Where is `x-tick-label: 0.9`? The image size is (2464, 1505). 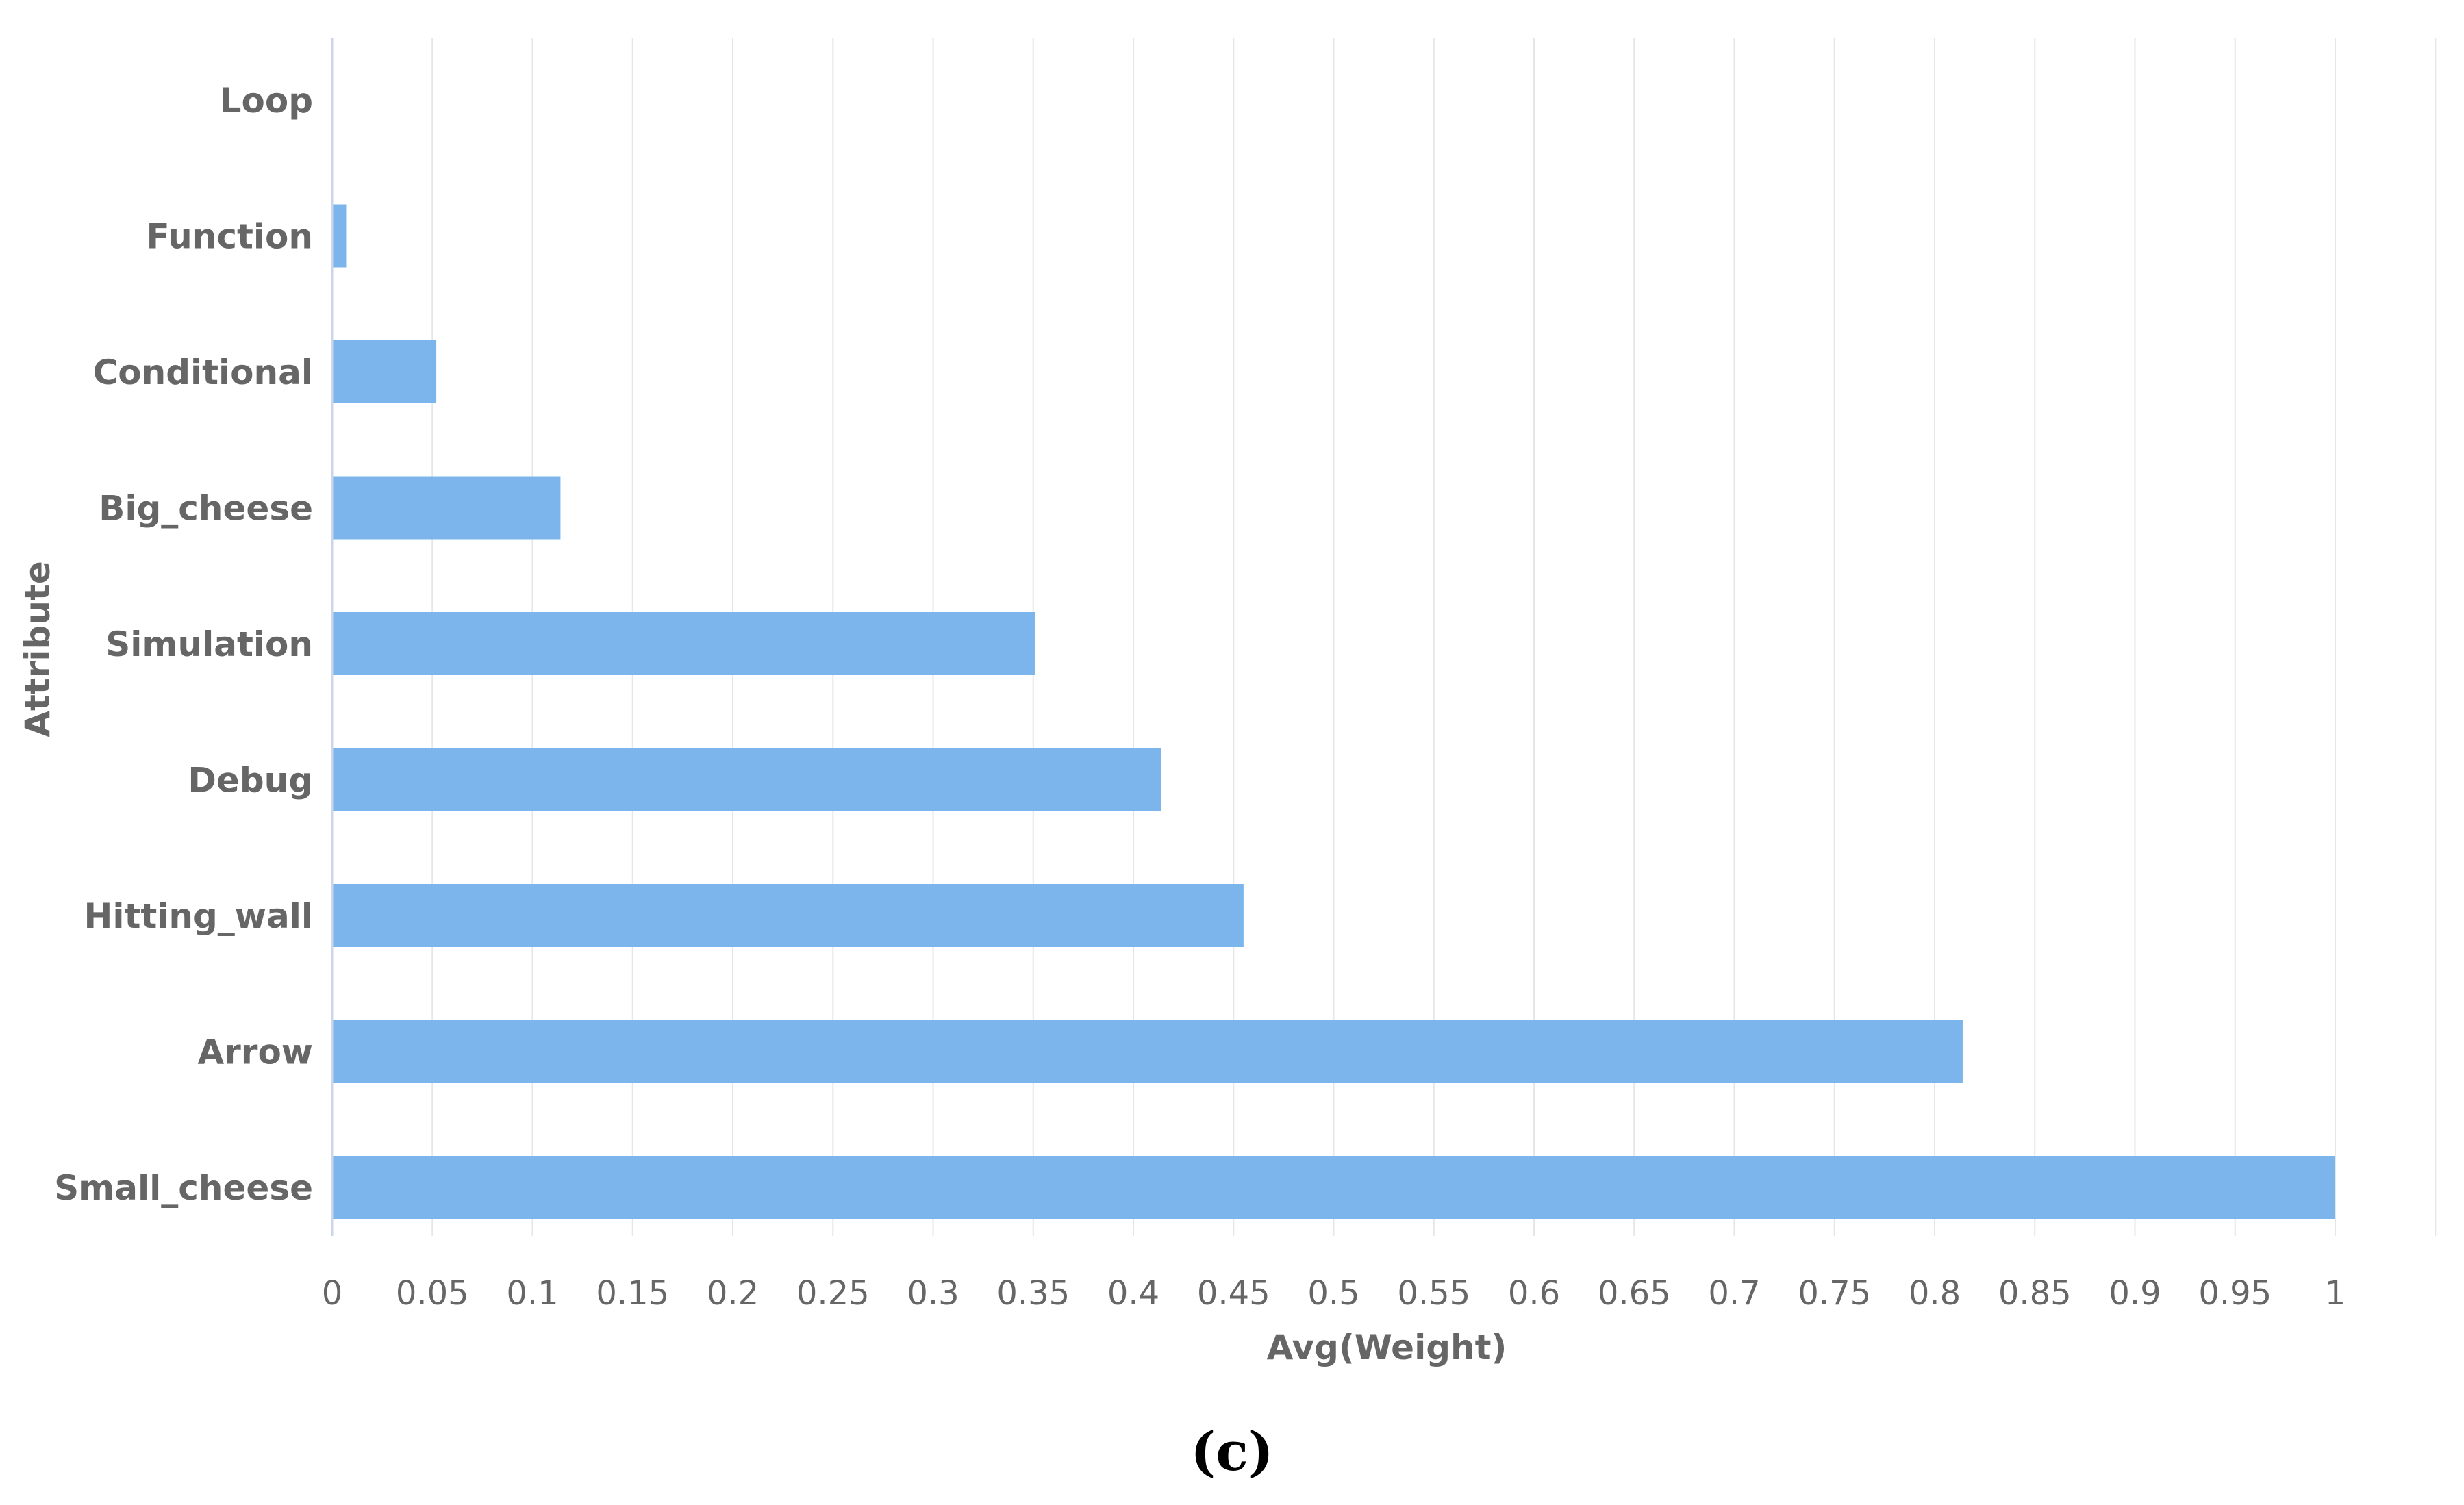 x-tick-label: 0.9 is located at coordinates (2135, 1293).